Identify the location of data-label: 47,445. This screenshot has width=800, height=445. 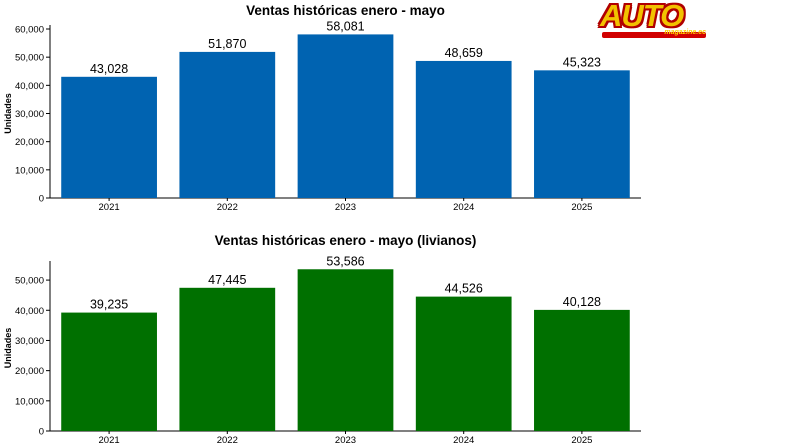
(227, 280).